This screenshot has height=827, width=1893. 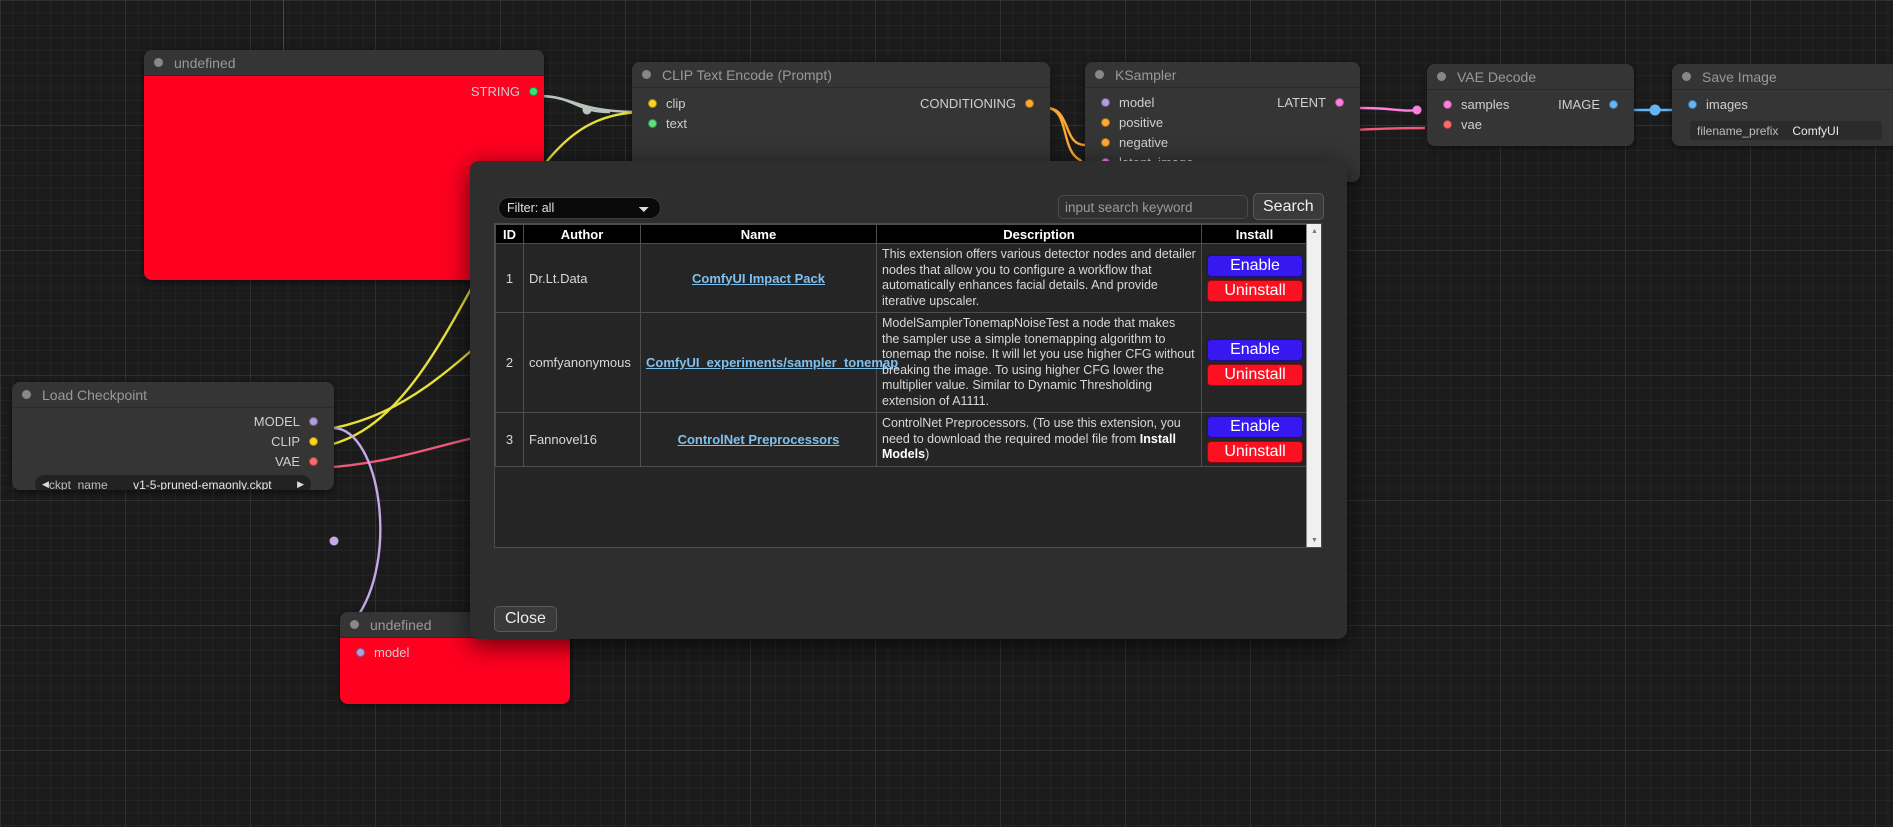 What do you see at coordinates (284, 421) in the screenshot?
I see `node-output-slot-model: MODEL` at bounding box center [284, 421].